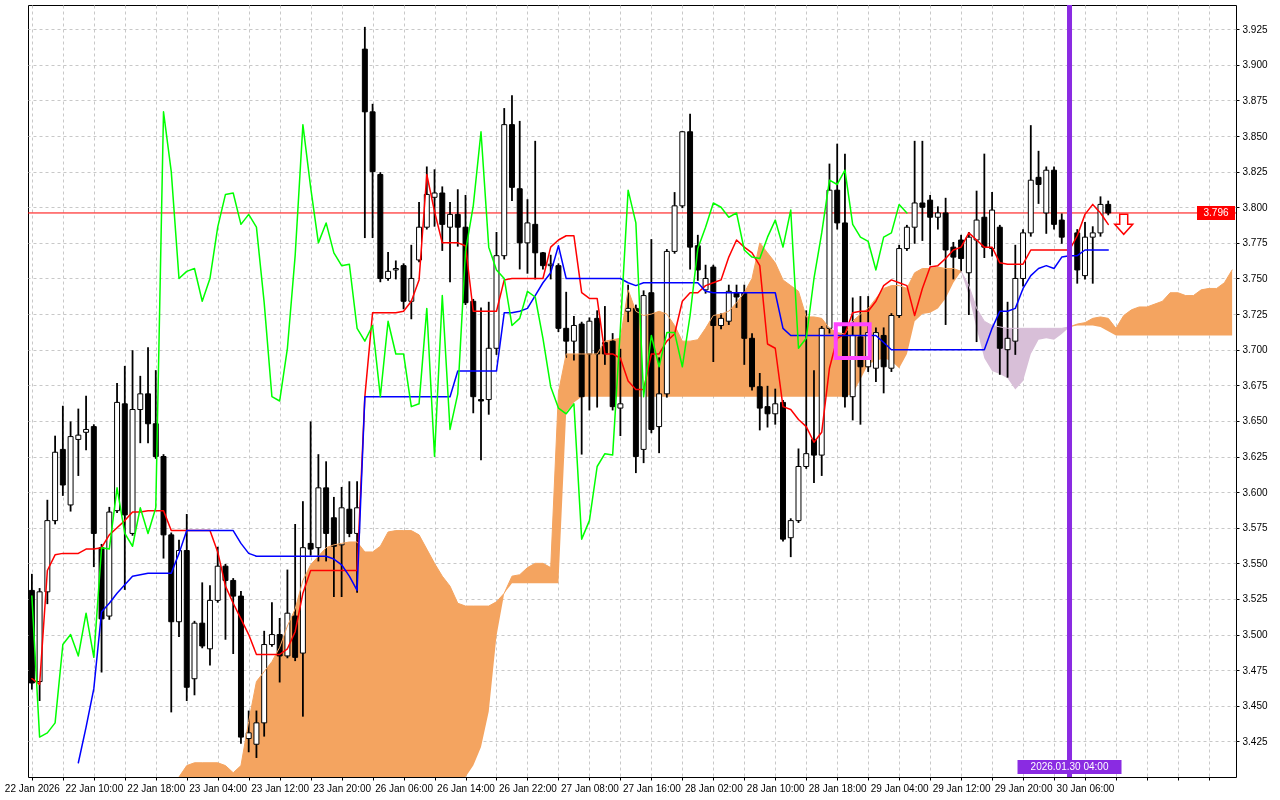 This screenshot has width=1280, height=800. What do you see at coordinates (218, 788) in the screenshot?
I see `x-tick-label: 23 Jan 04:00` at bounding box center [218, 788].